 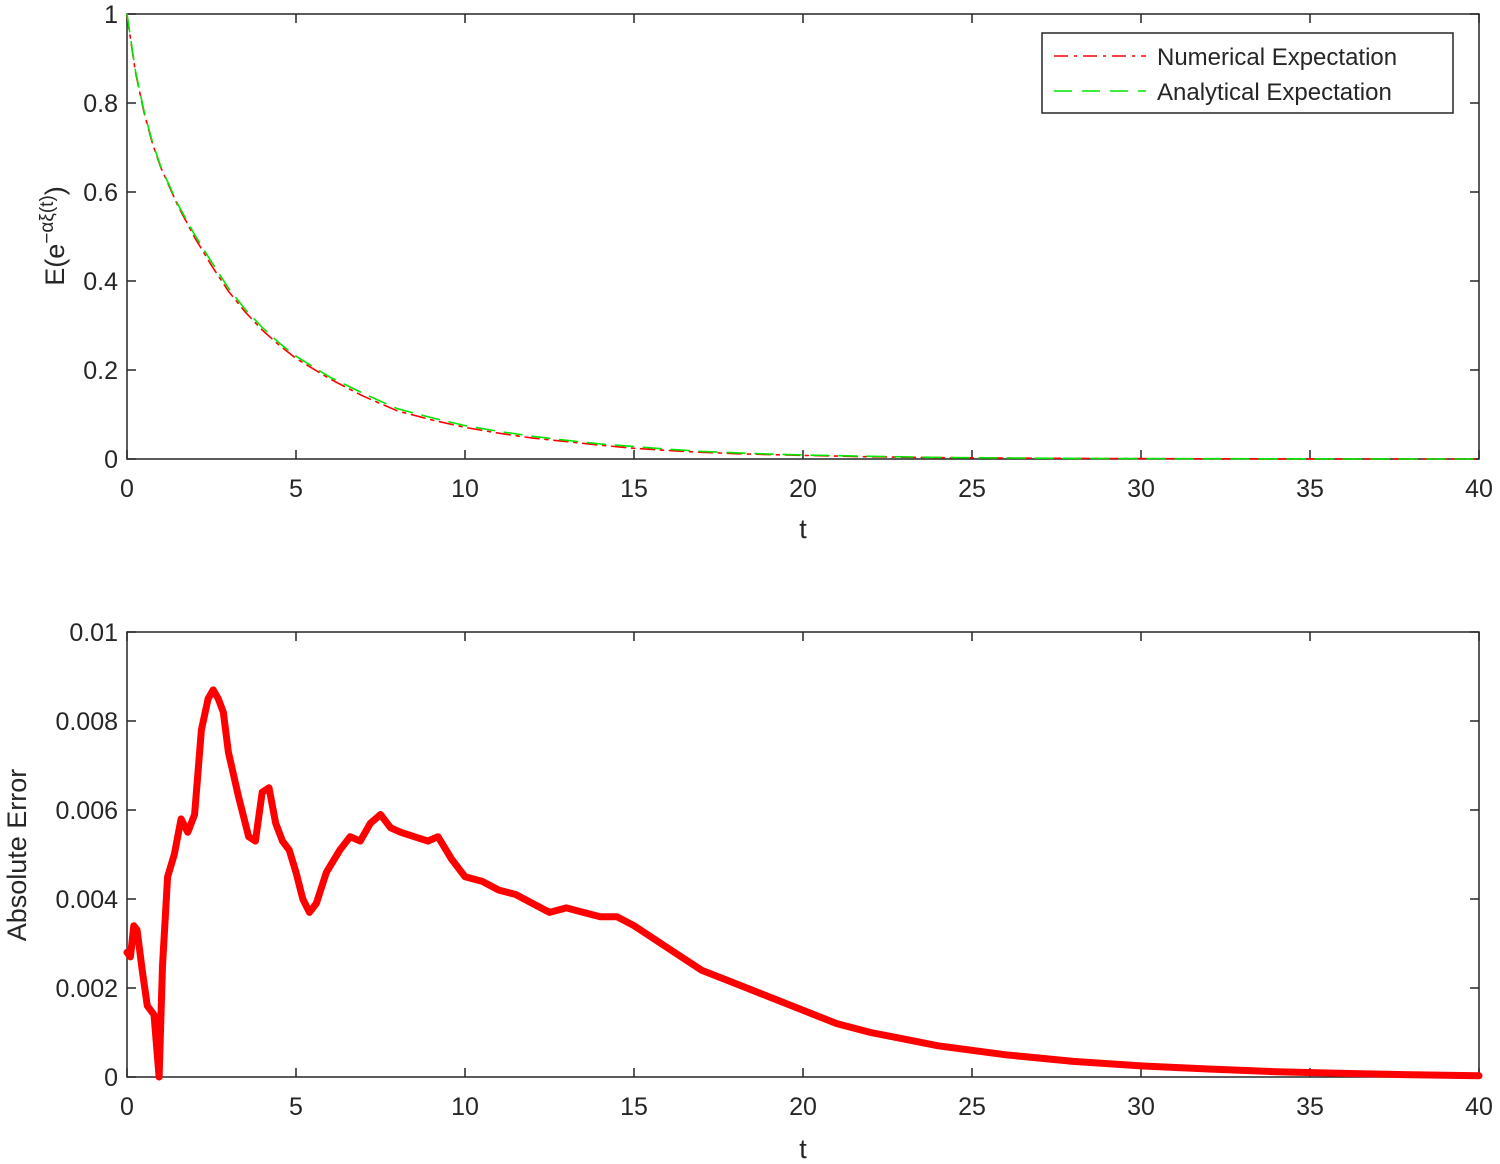 I want to click on expectation-x-tick-label: 15, so click(x=634, y=489).